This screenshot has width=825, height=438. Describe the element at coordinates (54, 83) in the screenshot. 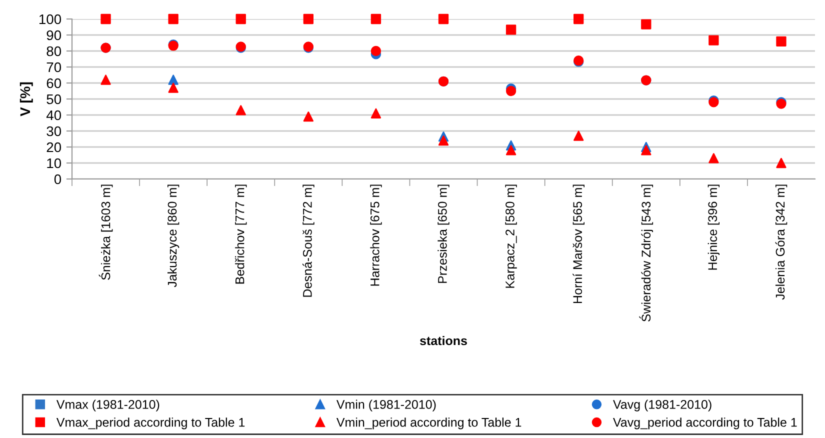

I see `y-tick-label: 60` at that location.